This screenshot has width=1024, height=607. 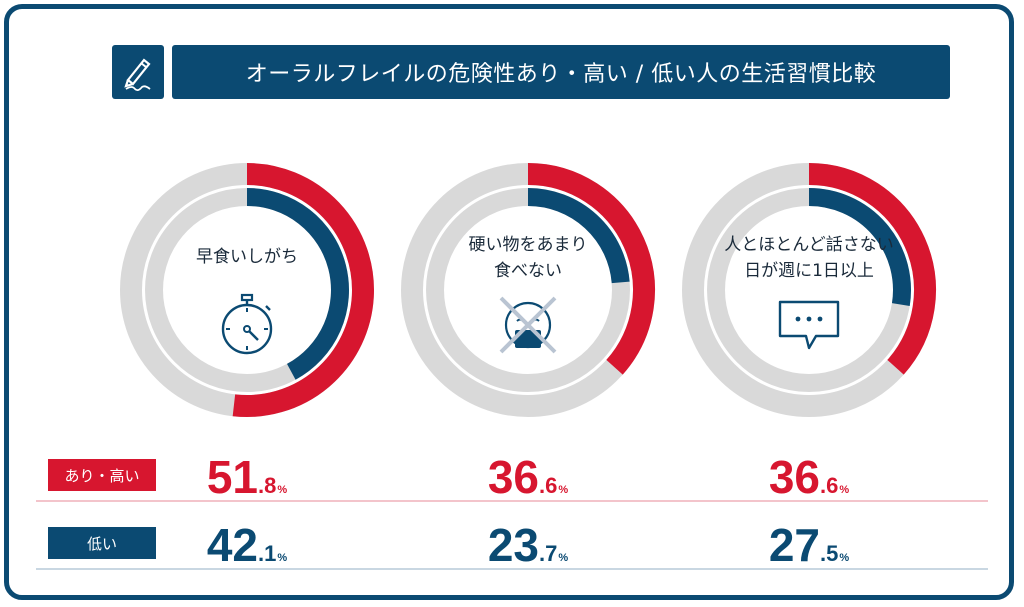 I want to click on speech-bubble-icon, so click(x=809, y=327).